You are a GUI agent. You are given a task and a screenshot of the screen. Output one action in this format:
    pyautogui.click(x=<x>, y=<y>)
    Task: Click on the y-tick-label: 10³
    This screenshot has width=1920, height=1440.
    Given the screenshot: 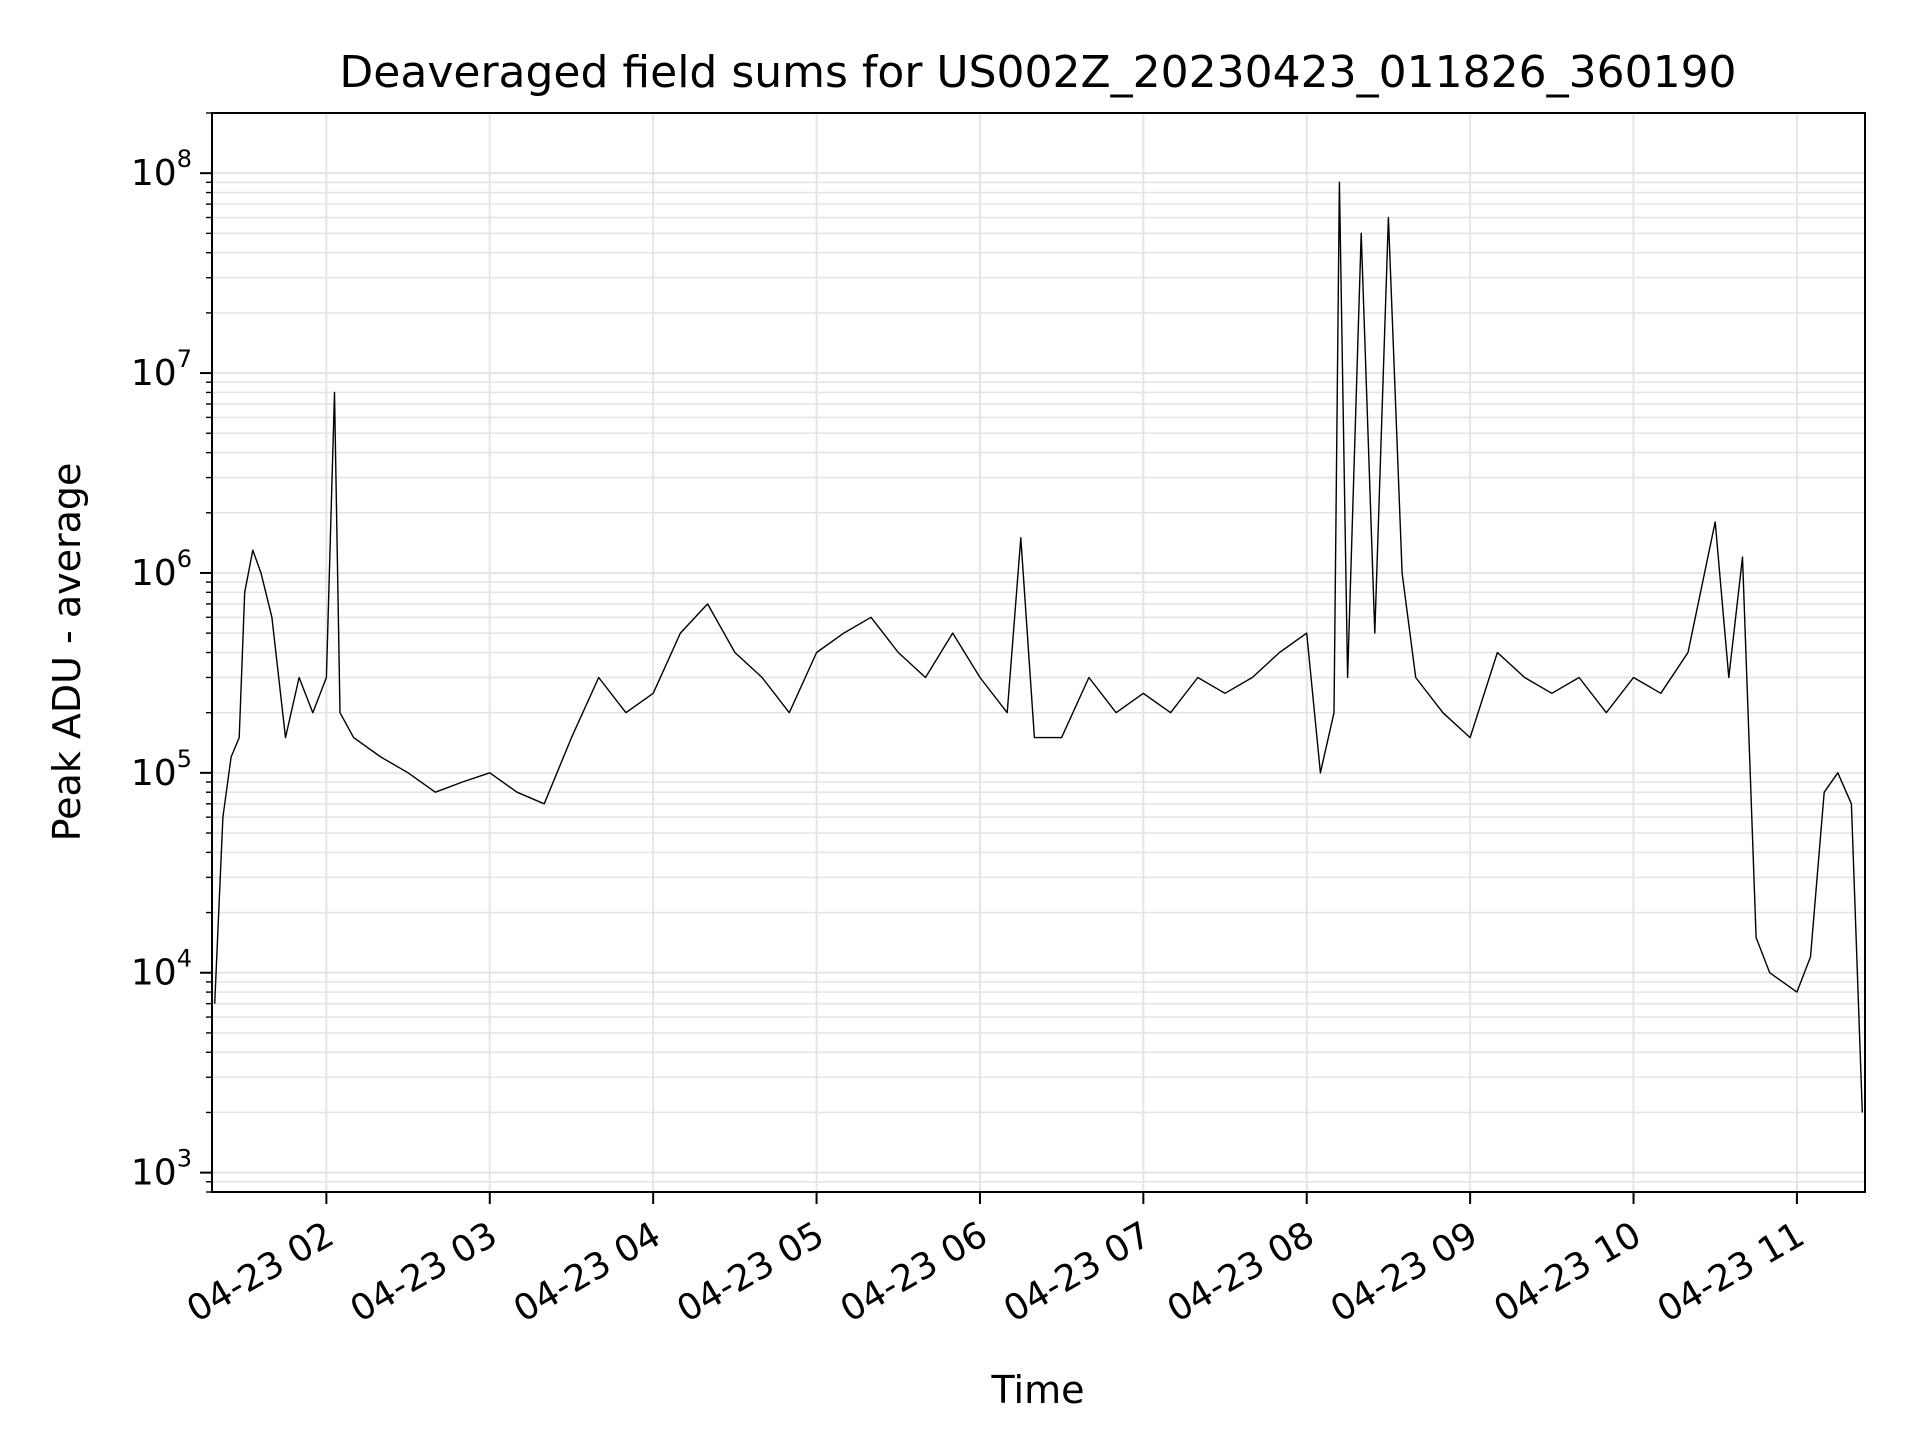 What is the action you would take?
    pyautogui.click(x=161, y=1169)
    